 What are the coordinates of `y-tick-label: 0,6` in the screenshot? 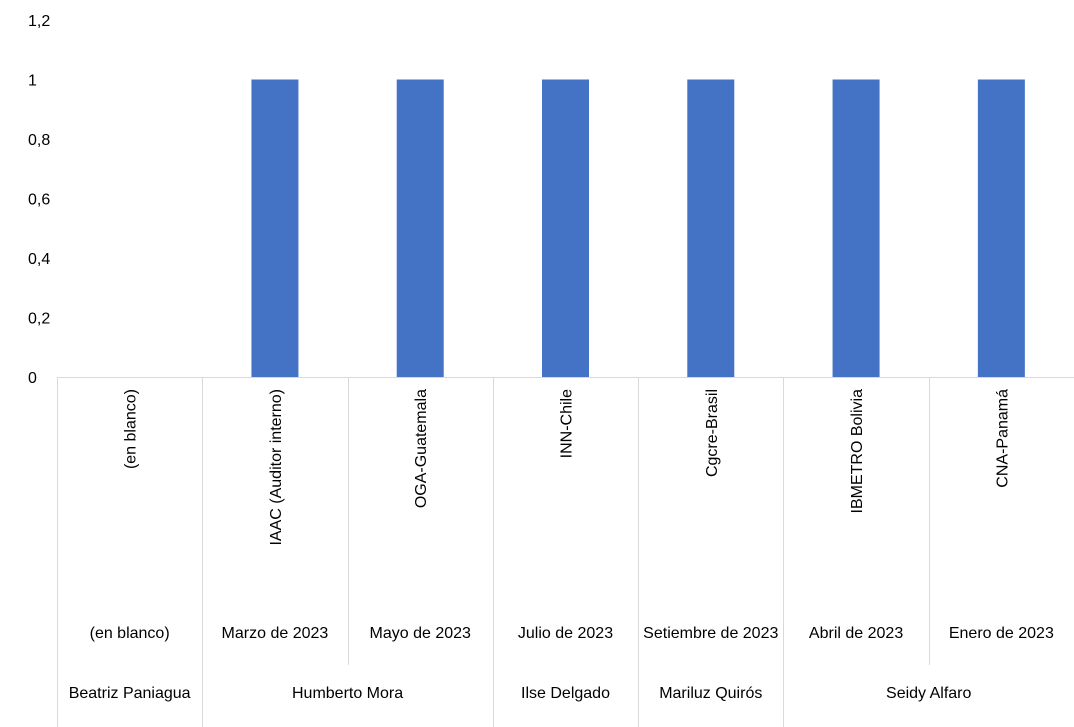 It's located at (39, 200).